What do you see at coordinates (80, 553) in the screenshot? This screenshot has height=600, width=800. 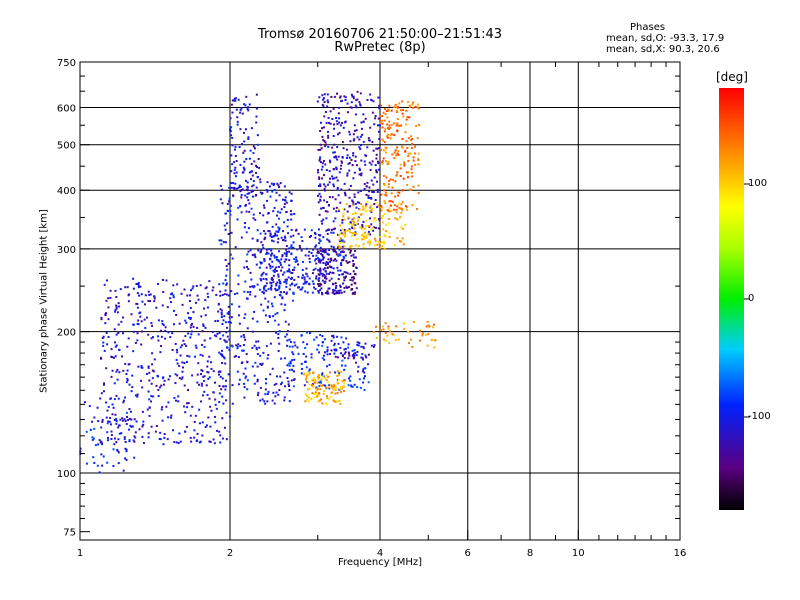 I see `x-tick-label: 1` at bounding box center [80, 553].